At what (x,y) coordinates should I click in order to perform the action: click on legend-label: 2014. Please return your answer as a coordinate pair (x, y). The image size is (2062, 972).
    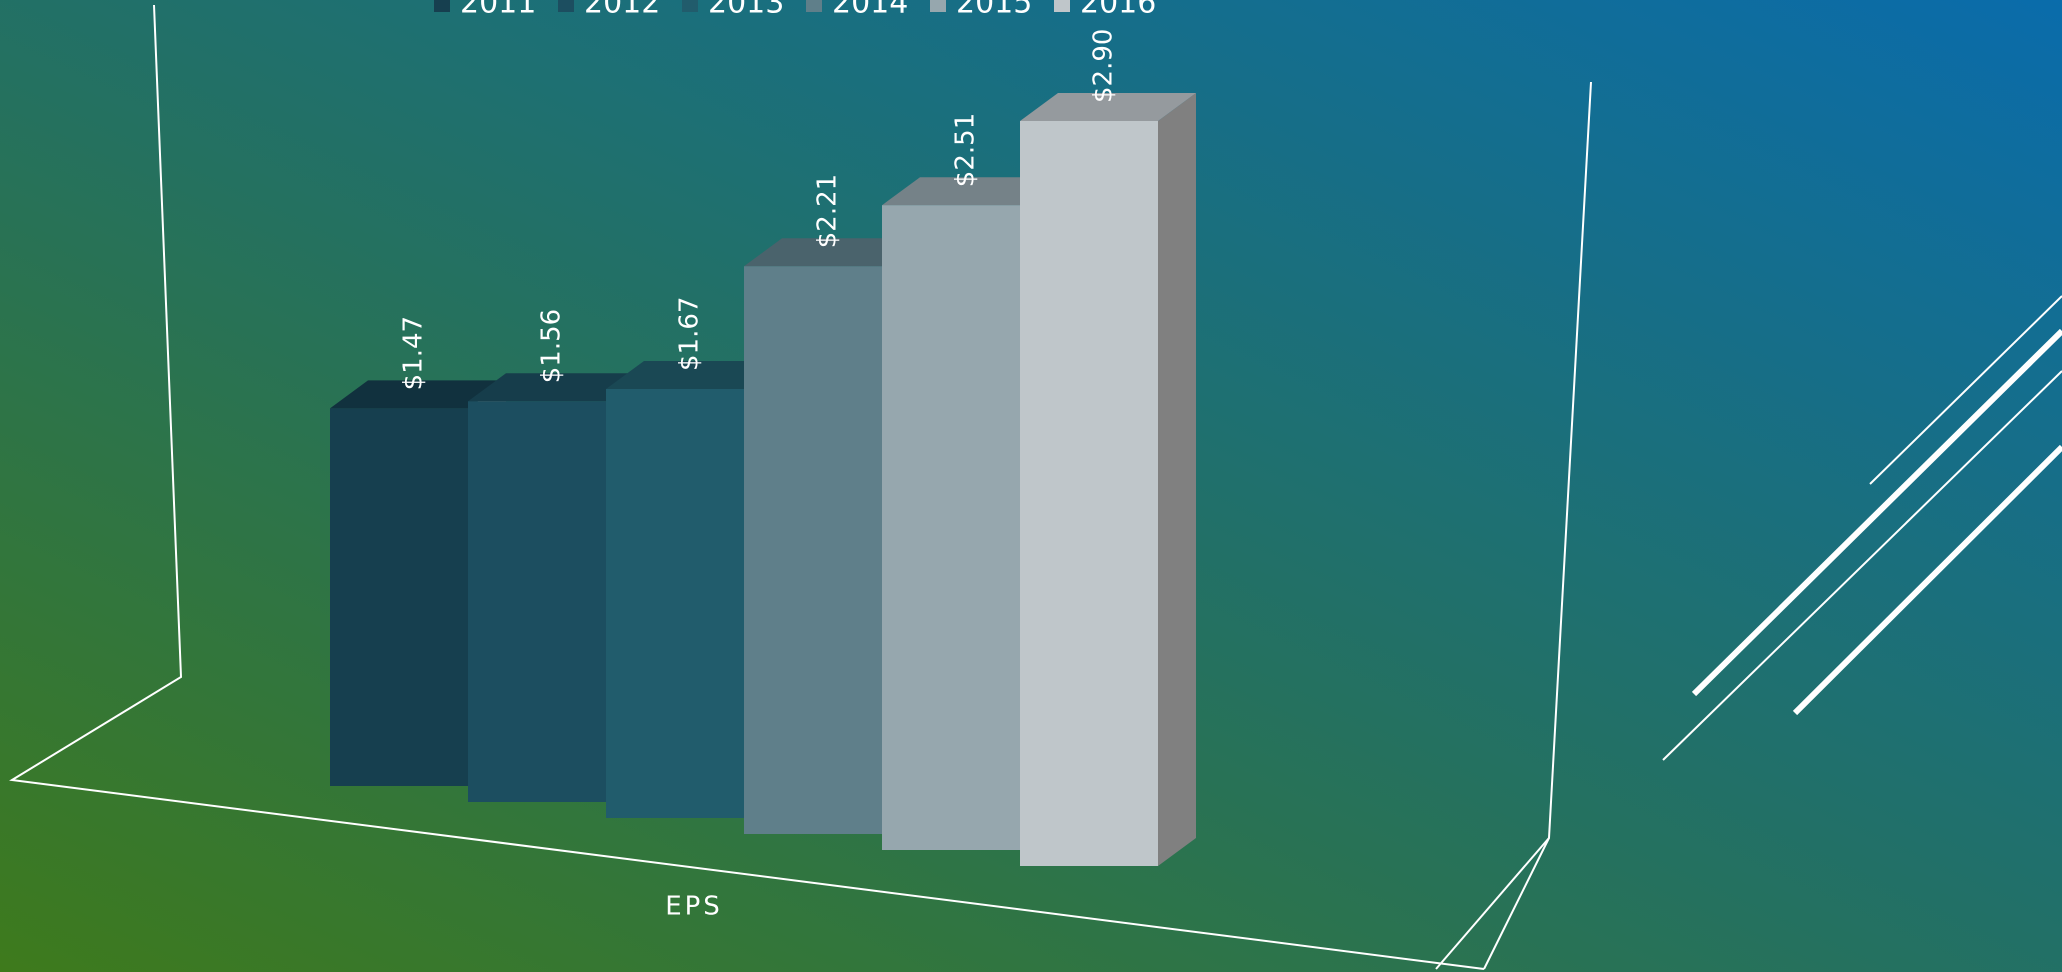
    Looking at the image, I should click on (870, 10).